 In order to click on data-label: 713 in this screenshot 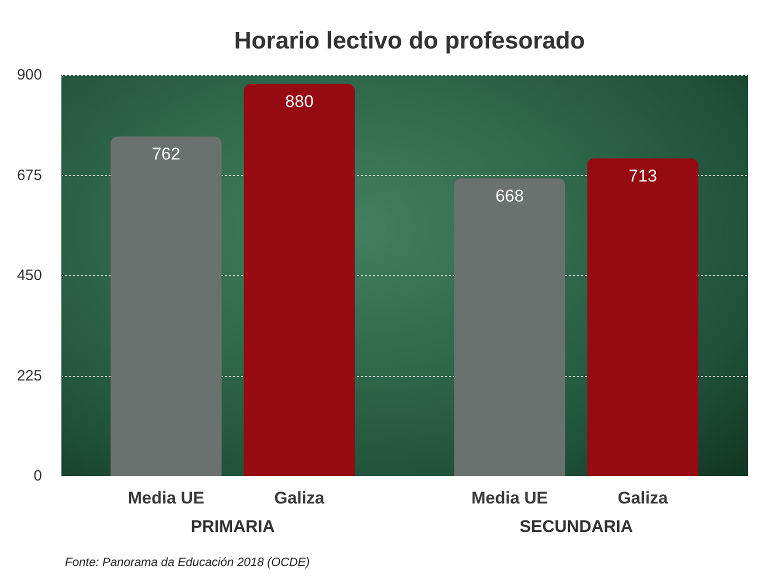, I will do `click(643, 176)`.